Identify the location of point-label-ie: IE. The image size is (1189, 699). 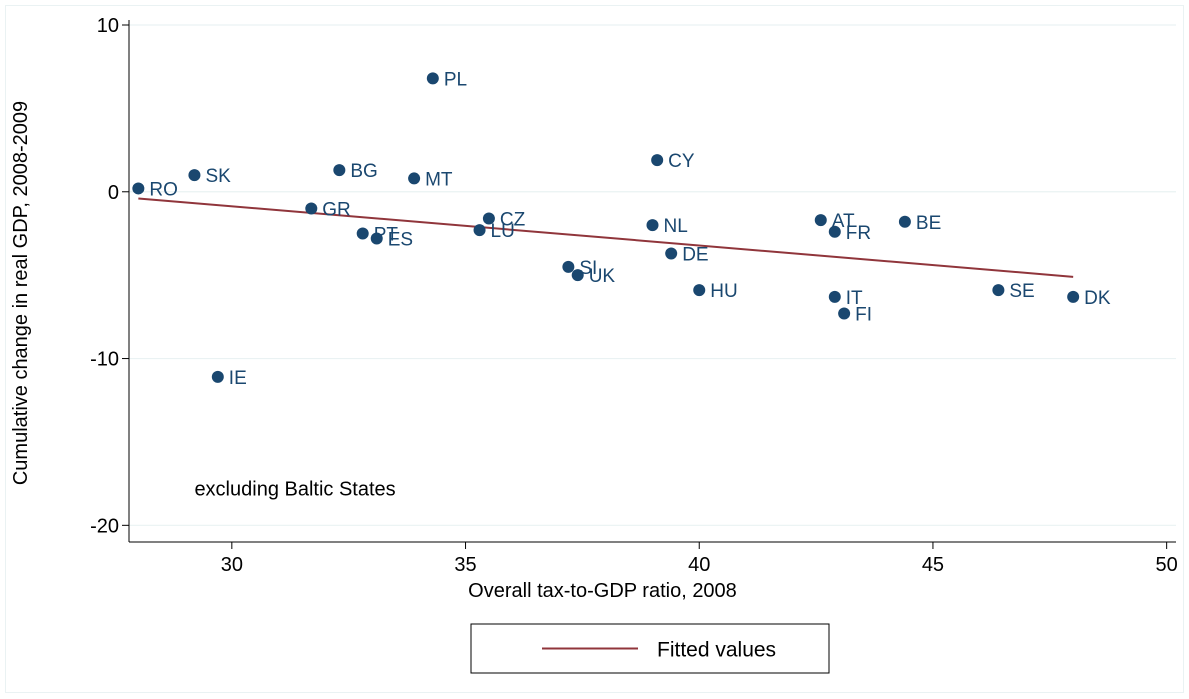
(238, 378).